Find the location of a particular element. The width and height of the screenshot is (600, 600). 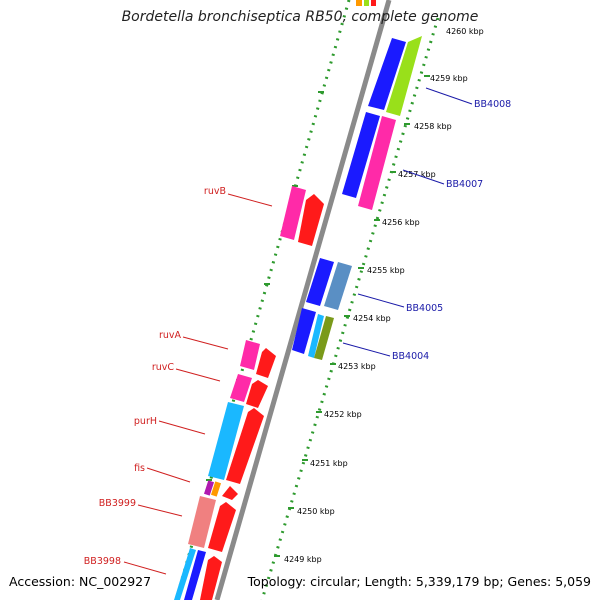

gene-sliver-green is located at coordinates (366, 3).